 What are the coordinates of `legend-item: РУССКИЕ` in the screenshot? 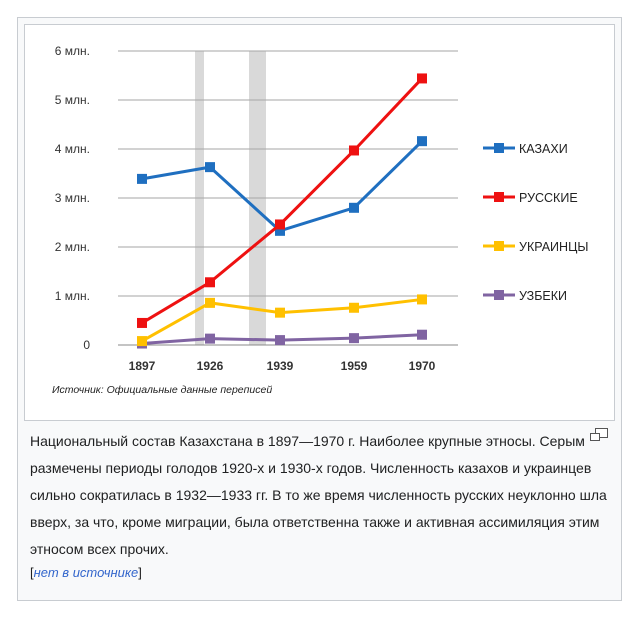 It's located at (530, 198).